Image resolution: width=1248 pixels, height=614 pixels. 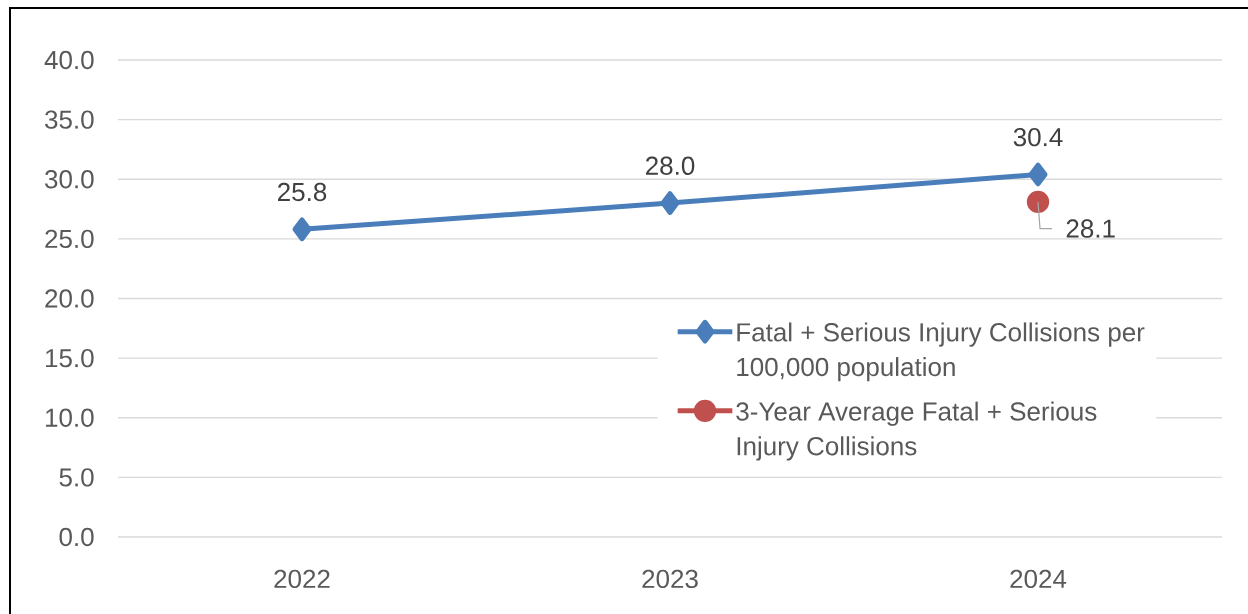 What do you see at coordinates (670, 579) in the screenshot?
I see `x-tick-label: 2023` at bounding box center [670, 579].